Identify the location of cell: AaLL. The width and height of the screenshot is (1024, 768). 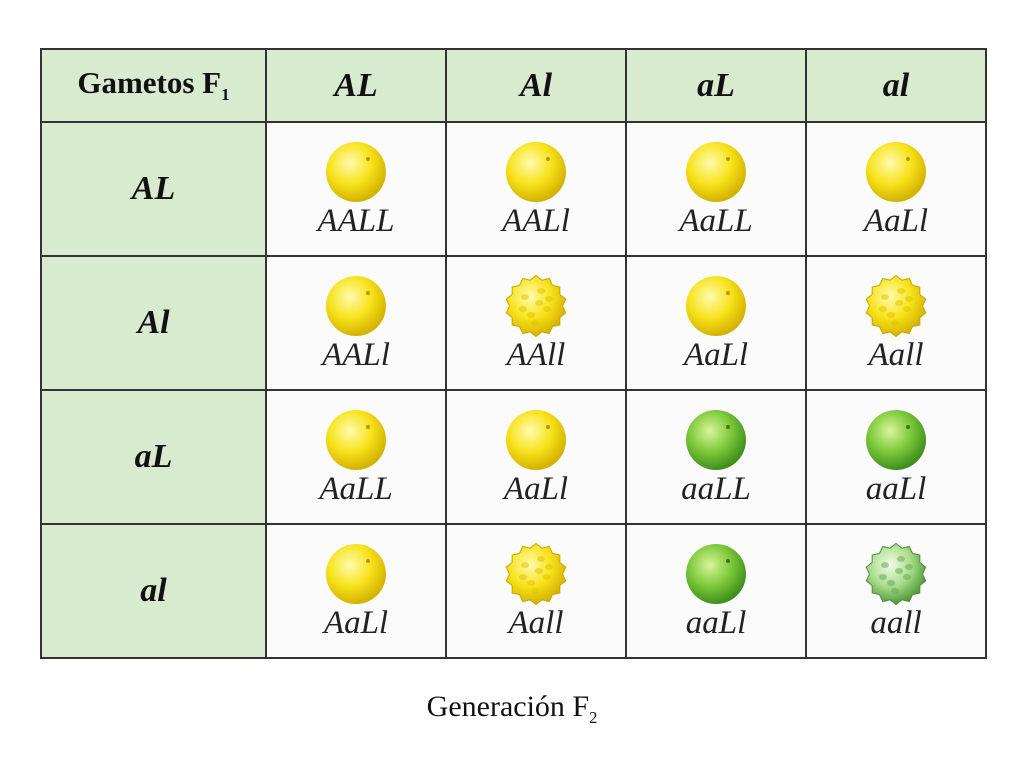
(356, 457).